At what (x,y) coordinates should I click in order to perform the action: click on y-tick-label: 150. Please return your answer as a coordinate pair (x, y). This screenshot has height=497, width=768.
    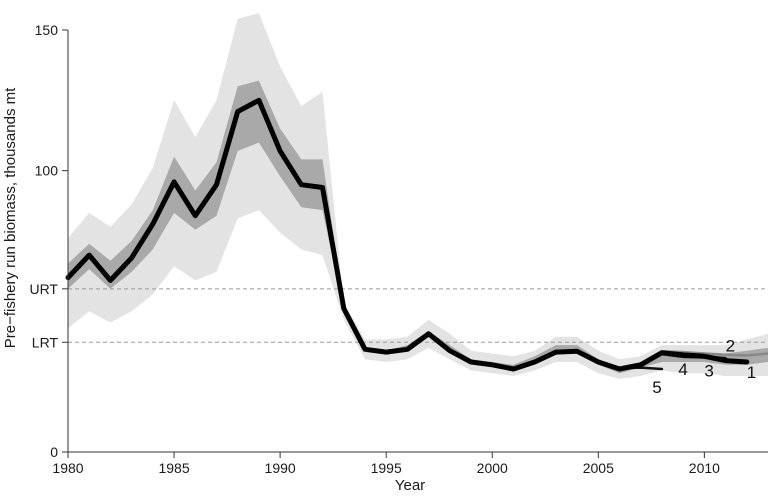
    Looking at the image, I should click on (47, 30).